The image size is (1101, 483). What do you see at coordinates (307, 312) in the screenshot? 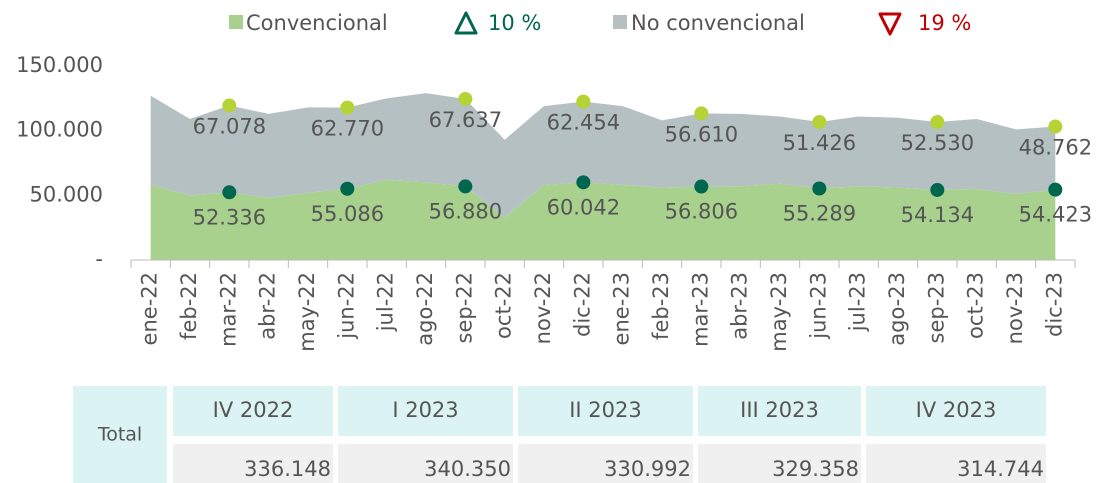
I see `x-tick-label: may-22` at bounding box center [307, 312].